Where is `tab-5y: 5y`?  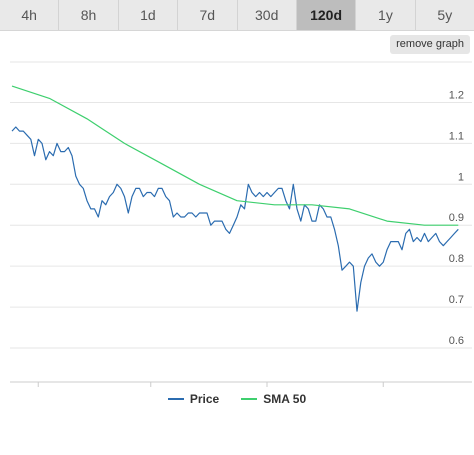
tab-5y: 5y is located at coordinates (445, 15).